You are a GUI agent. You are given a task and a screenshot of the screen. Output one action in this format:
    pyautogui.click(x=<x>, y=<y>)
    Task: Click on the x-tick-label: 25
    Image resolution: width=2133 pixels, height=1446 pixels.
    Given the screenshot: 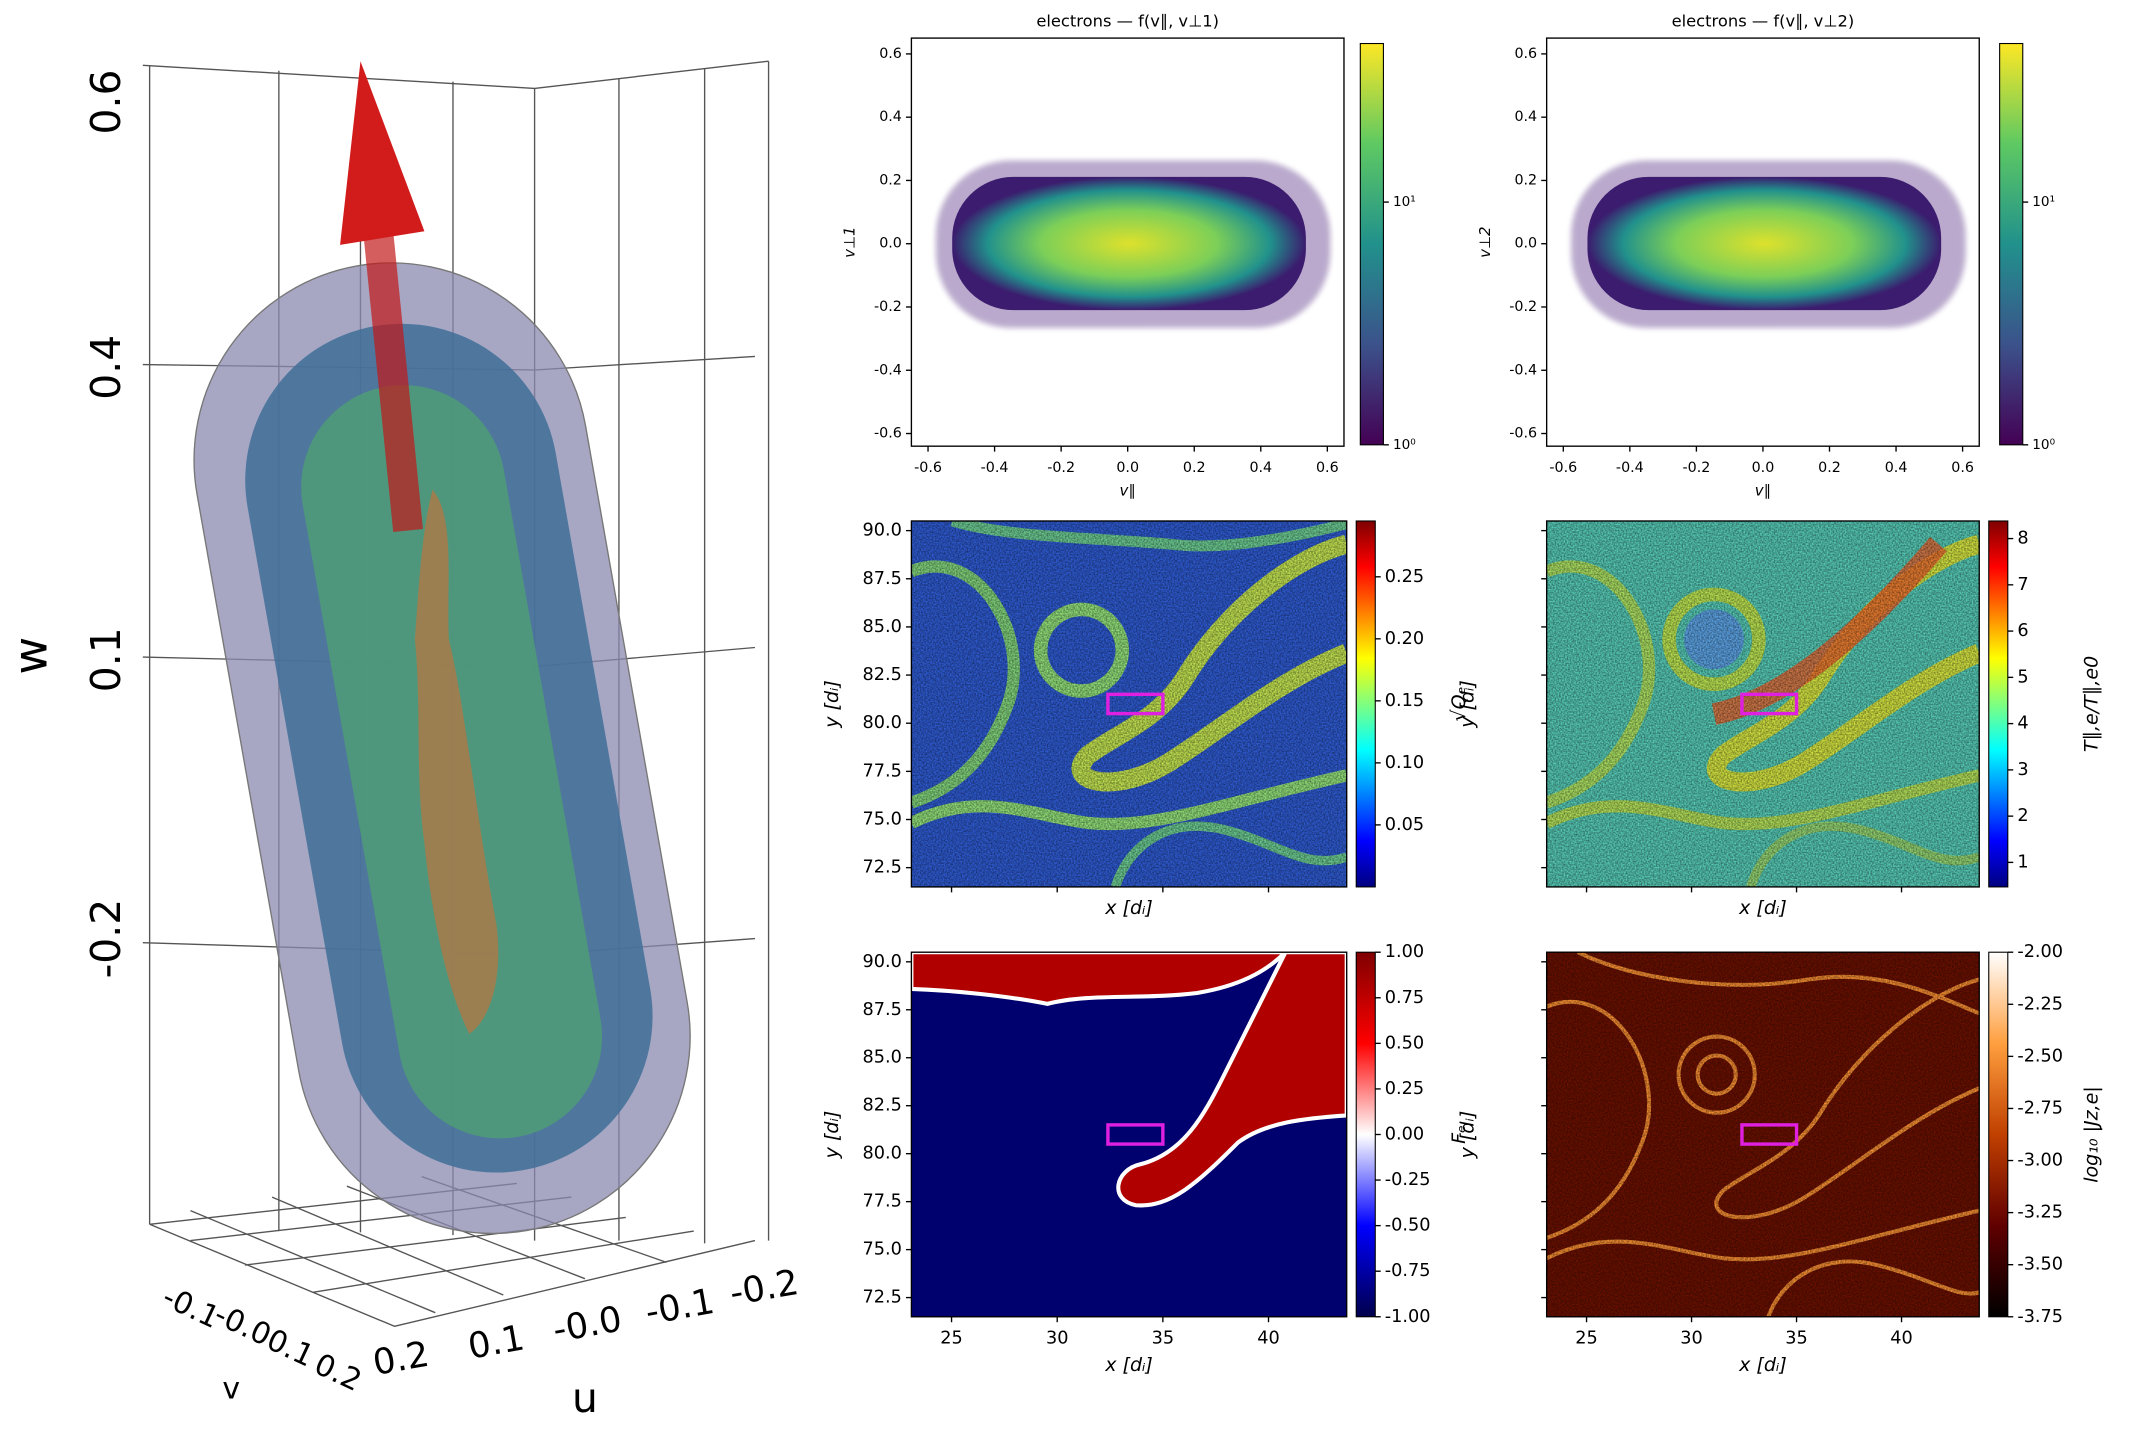 What is the action you would take?
    pyautogui.click(x=951, y=1339)
    